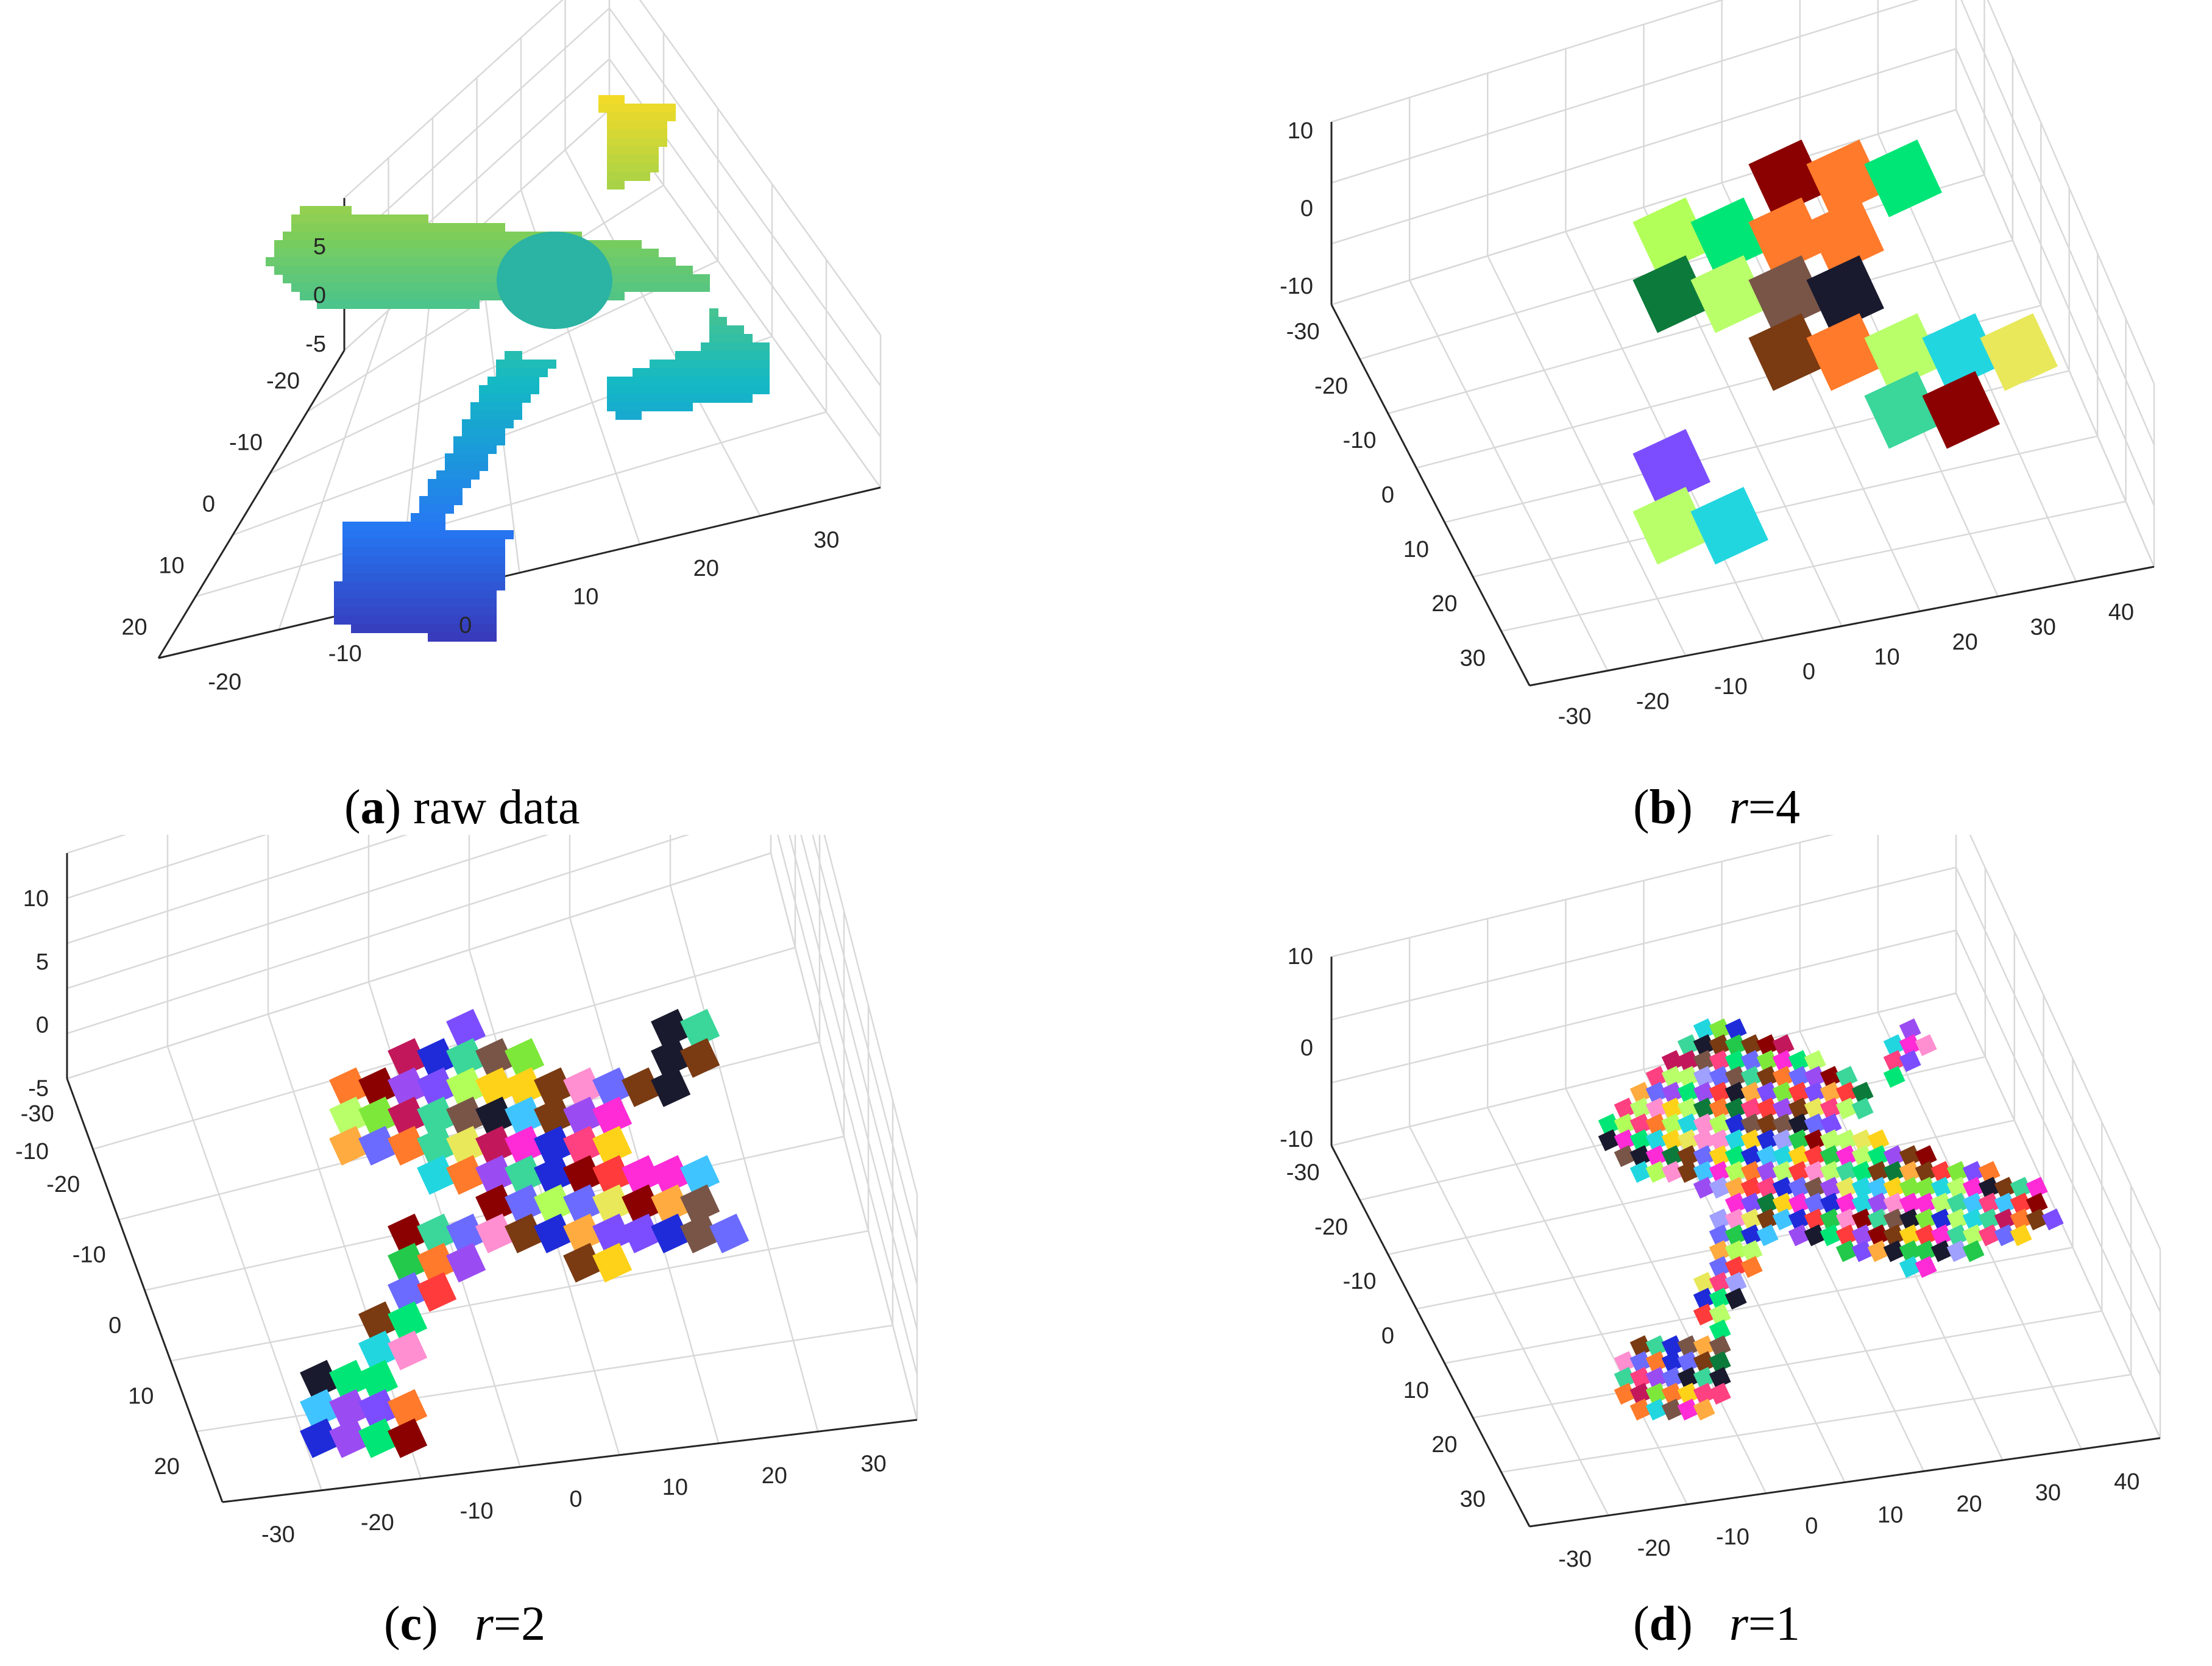  I want to click on y-tick-label: 30, so click(2043, 627).